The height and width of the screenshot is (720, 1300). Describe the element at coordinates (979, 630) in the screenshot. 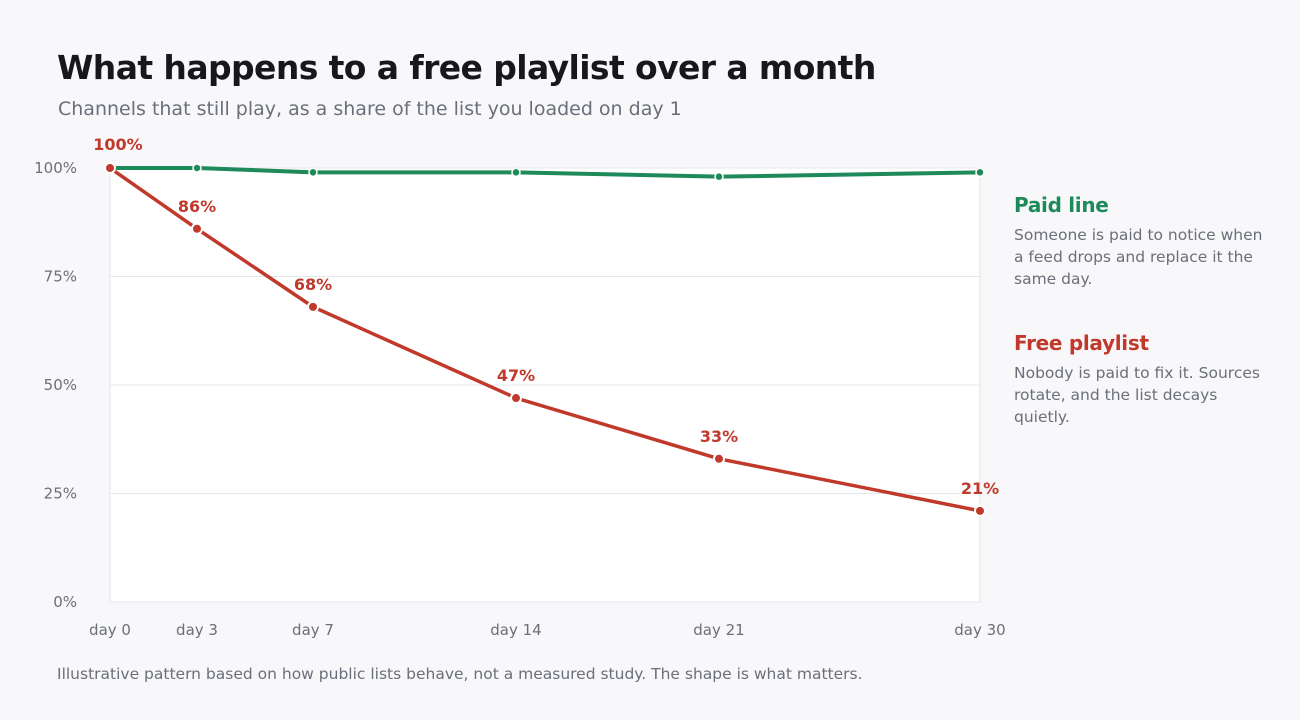

I see `x-tick-label: day 30` at that location.